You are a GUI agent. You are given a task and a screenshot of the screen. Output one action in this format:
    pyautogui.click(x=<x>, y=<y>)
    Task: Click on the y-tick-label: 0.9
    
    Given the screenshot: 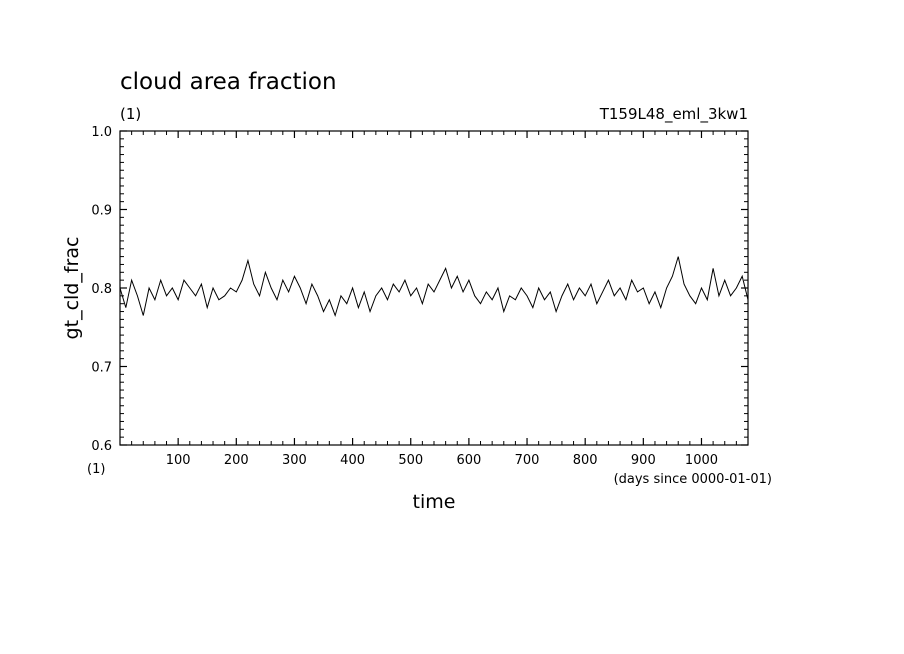 What is the action you would take?
    pyautogui.click(x=101, y=211)
    